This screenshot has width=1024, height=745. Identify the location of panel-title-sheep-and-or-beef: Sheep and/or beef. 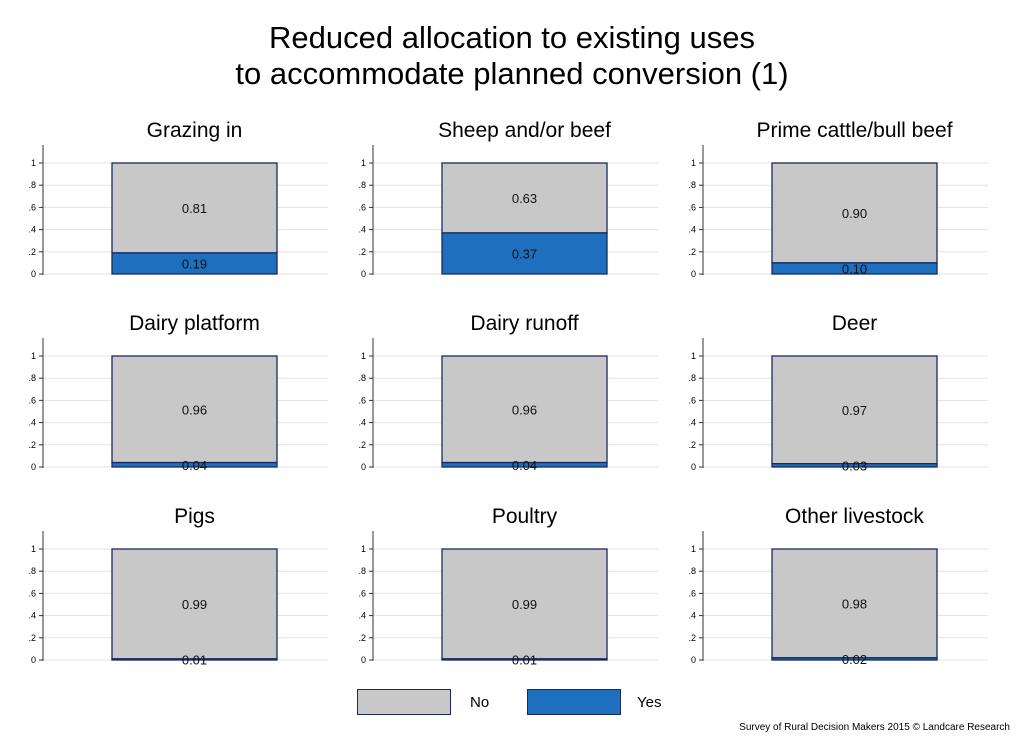
(524, 130).